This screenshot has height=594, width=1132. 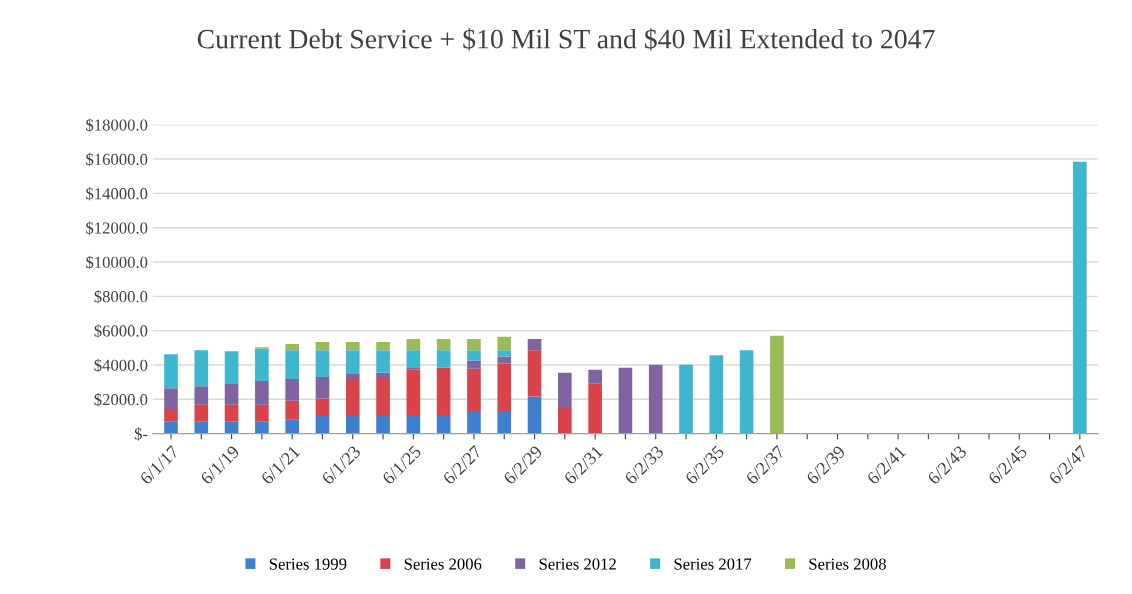 What do you see at coordinates (121, 331) in the screenshot?
I see `y-tick-label: $6000.0` at bounding box center [121, 331].